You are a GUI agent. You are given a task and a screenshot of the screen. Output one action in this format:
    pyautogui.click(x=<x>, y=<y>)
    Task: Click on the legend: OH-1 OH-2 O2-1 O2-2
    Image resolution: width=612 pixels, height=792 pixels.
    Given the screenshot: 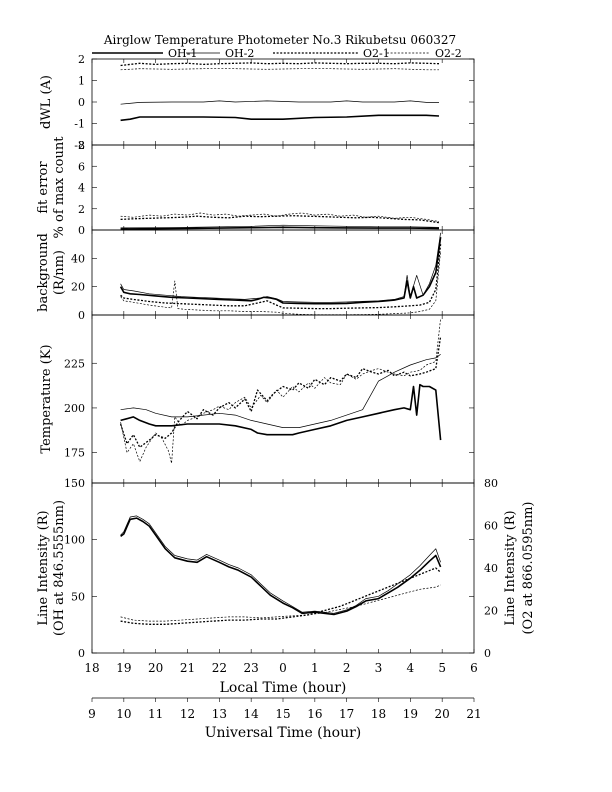 What is the action you would take?
    pyautogui.click(x=277, y=53)
    